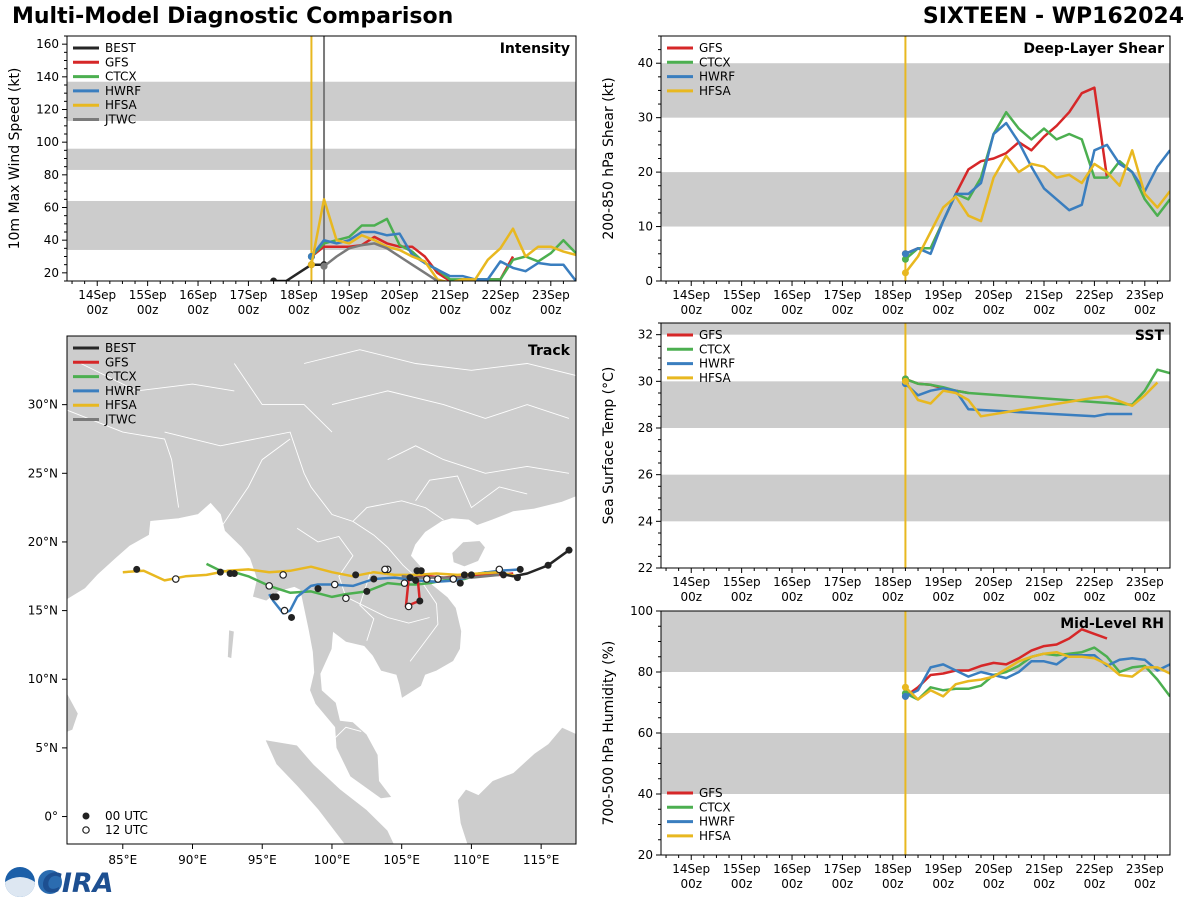  What do you see at coordinates (192, 860) in the screenshot?
I see `x-tick-label: 90°E` at bounding box center [192, 860].